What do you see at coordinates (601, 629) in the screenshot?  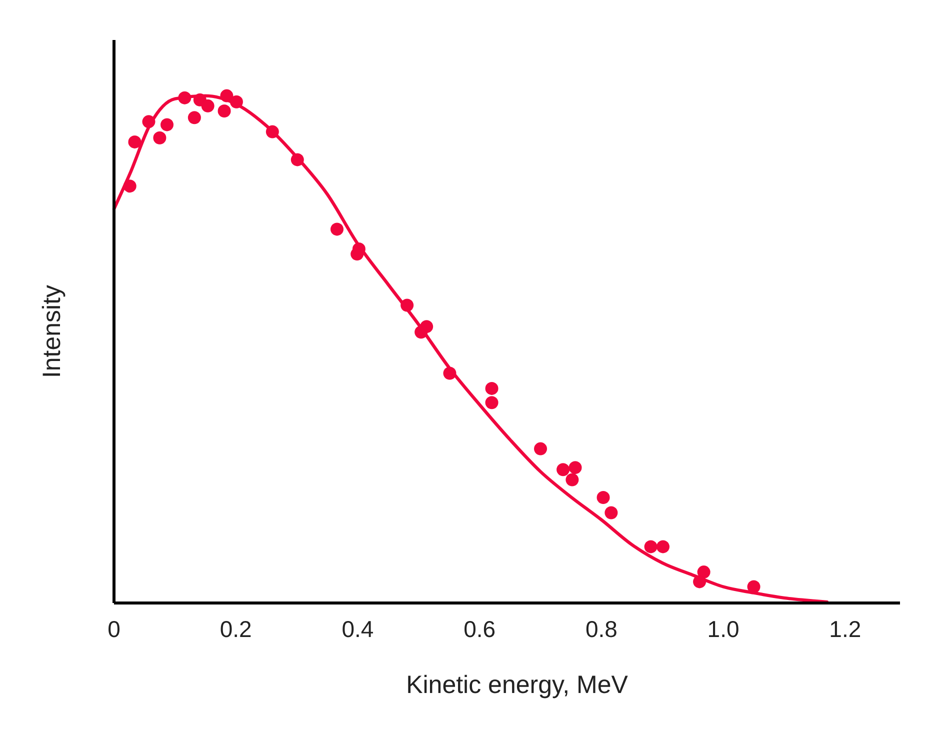 I see `x-tick-label: 0.8` at bounding box center [601, 629].